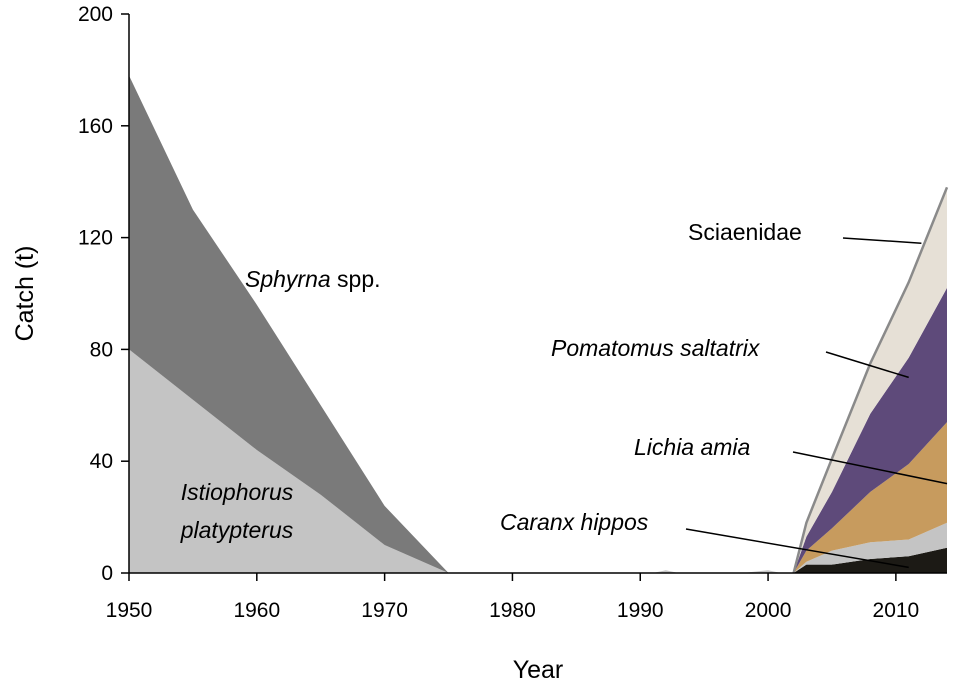  I want to click on leader-lines-group, so click(816, 403).